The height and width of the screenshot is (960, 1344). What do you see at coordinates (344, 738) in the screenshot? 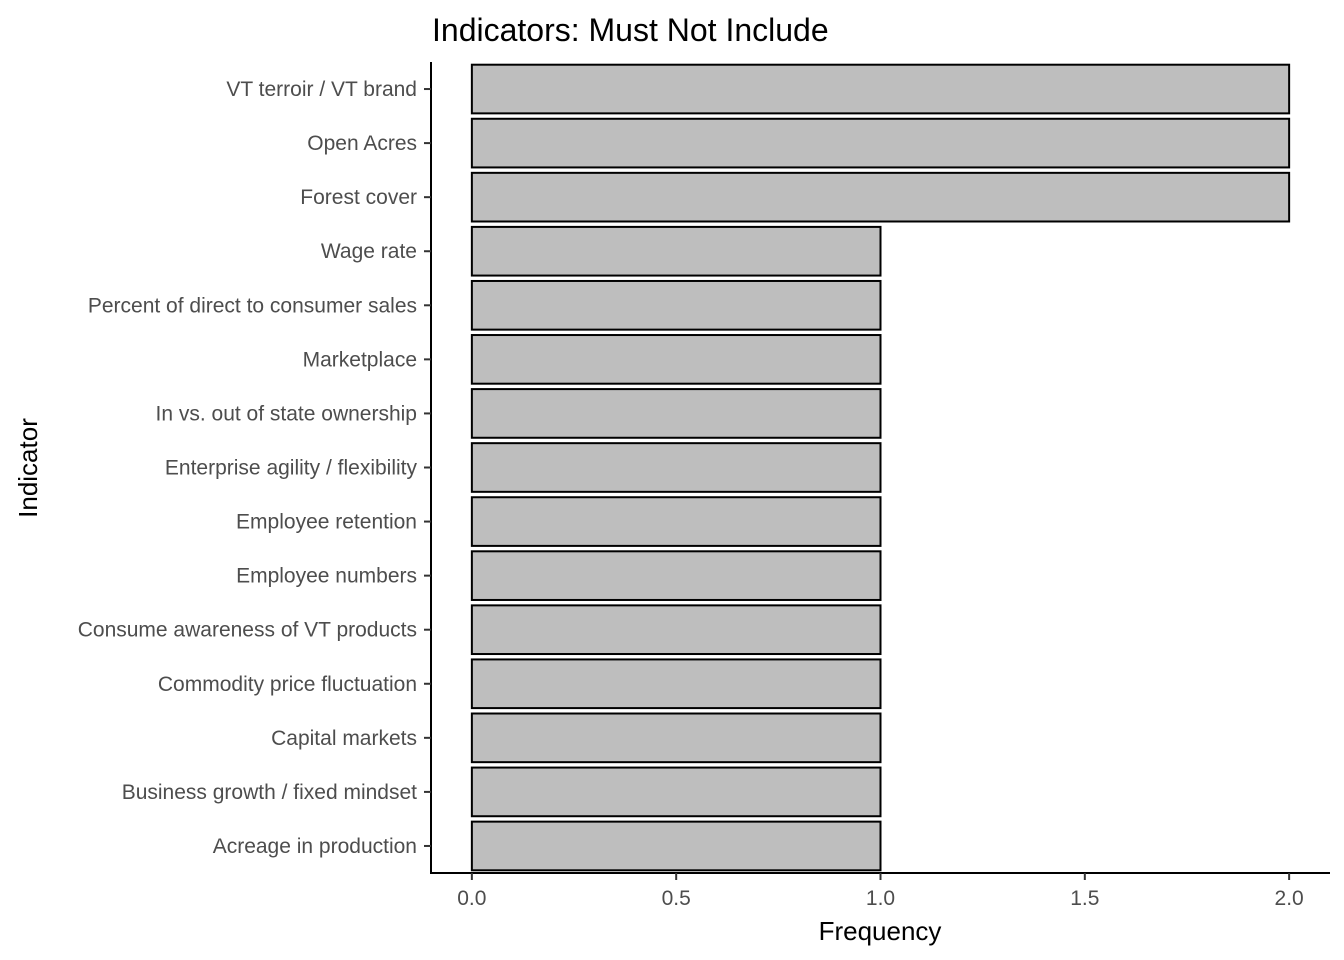
I see `y-tick-label: Capital markets` at bounding box center [344, 738].